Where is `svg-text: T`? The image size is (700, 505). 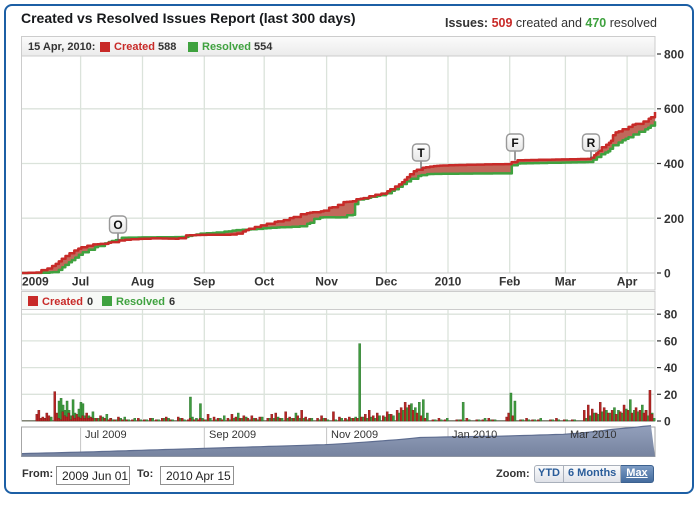 svg-text: T is located at coordinates (421, 153).